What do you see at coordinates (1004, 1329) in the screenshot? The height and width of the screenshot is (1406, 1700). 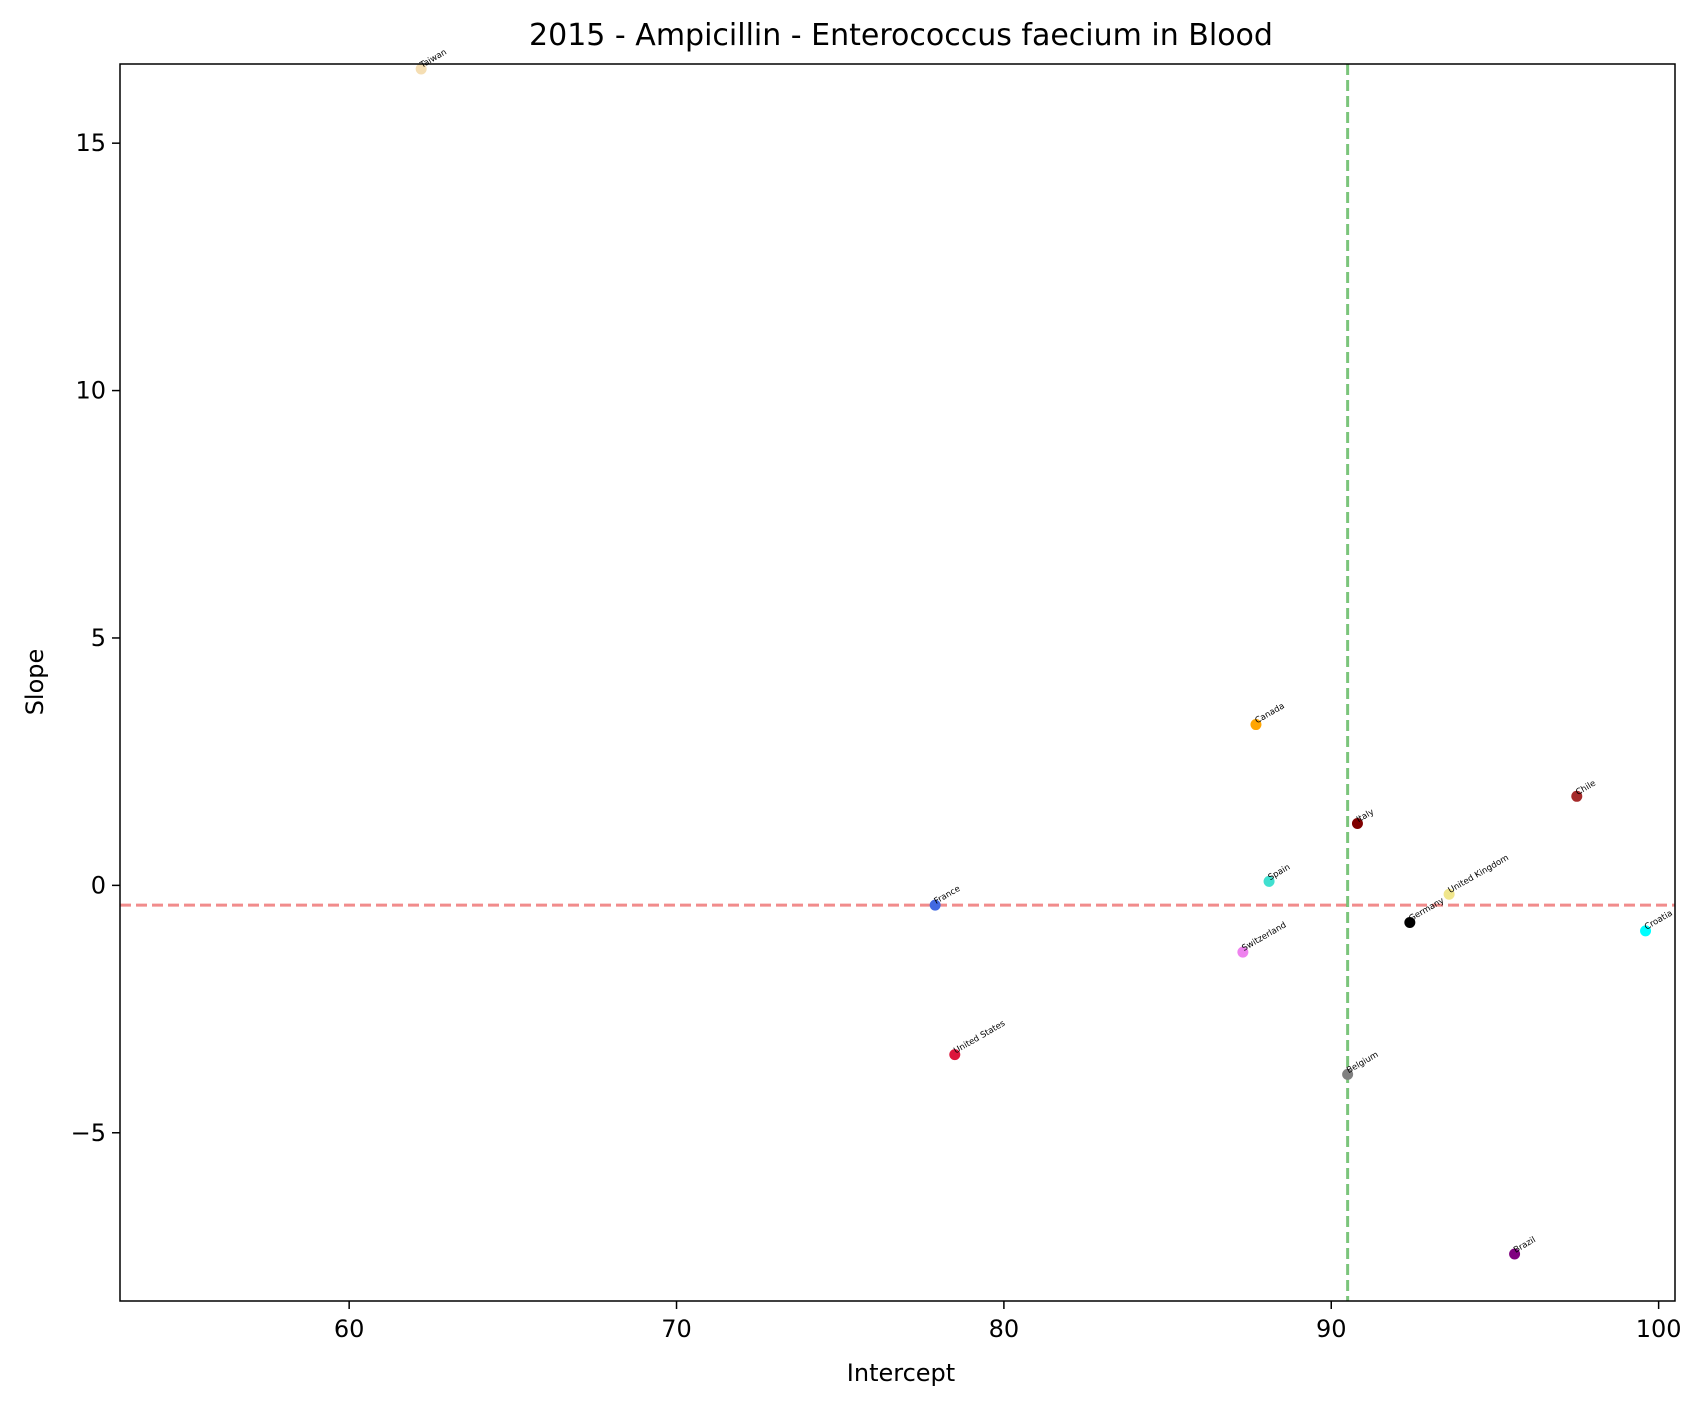 I see `x-tick-label: 80` at bounding box center [1004, 1329].